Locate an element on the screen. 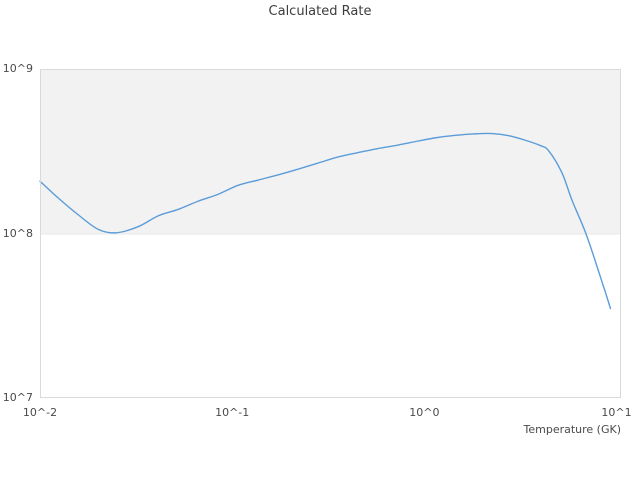  chart-title: Calculated Rate is located at coordinates (320, 11).